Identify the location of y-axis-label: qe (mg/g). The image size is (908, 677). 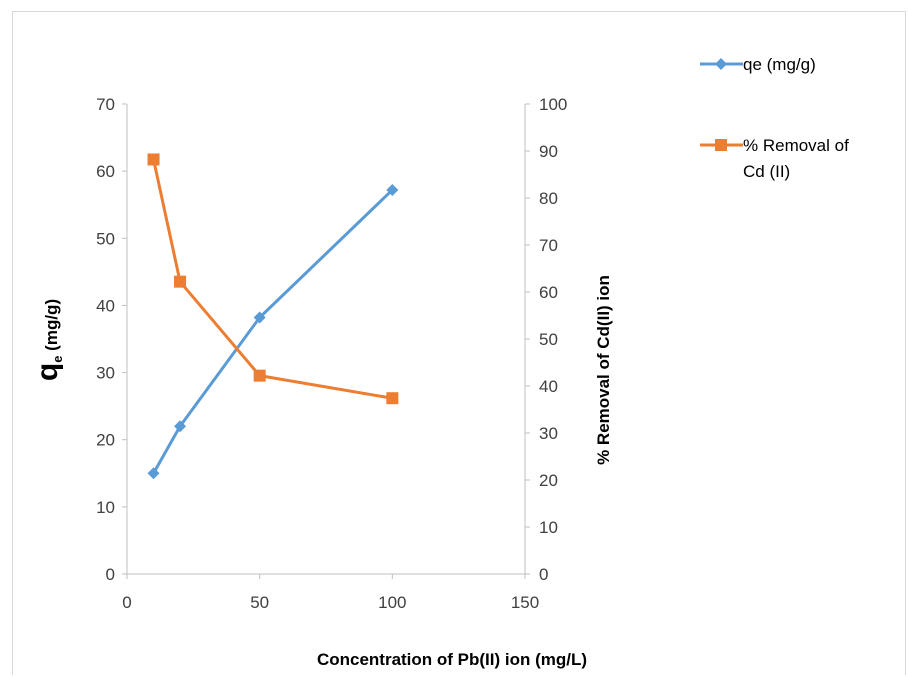
(48, 340).